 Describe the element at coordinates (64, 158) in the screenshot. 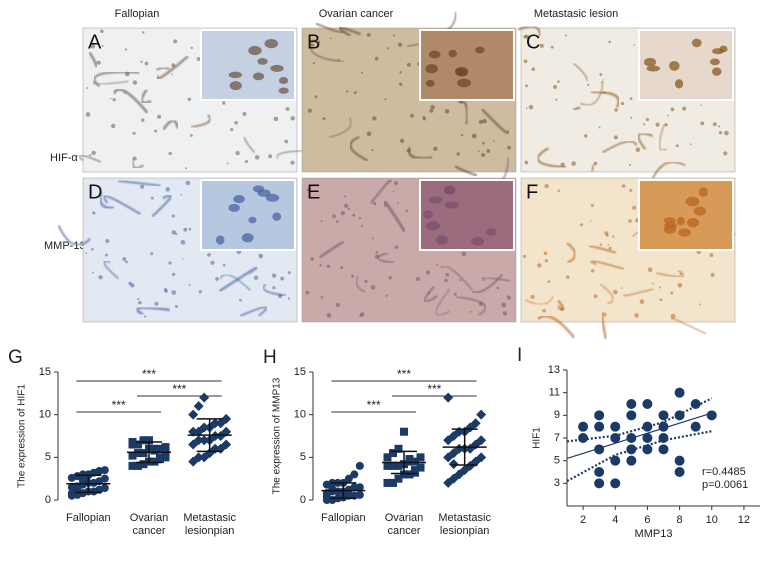

I see `row-label: HIF-α` at that location.